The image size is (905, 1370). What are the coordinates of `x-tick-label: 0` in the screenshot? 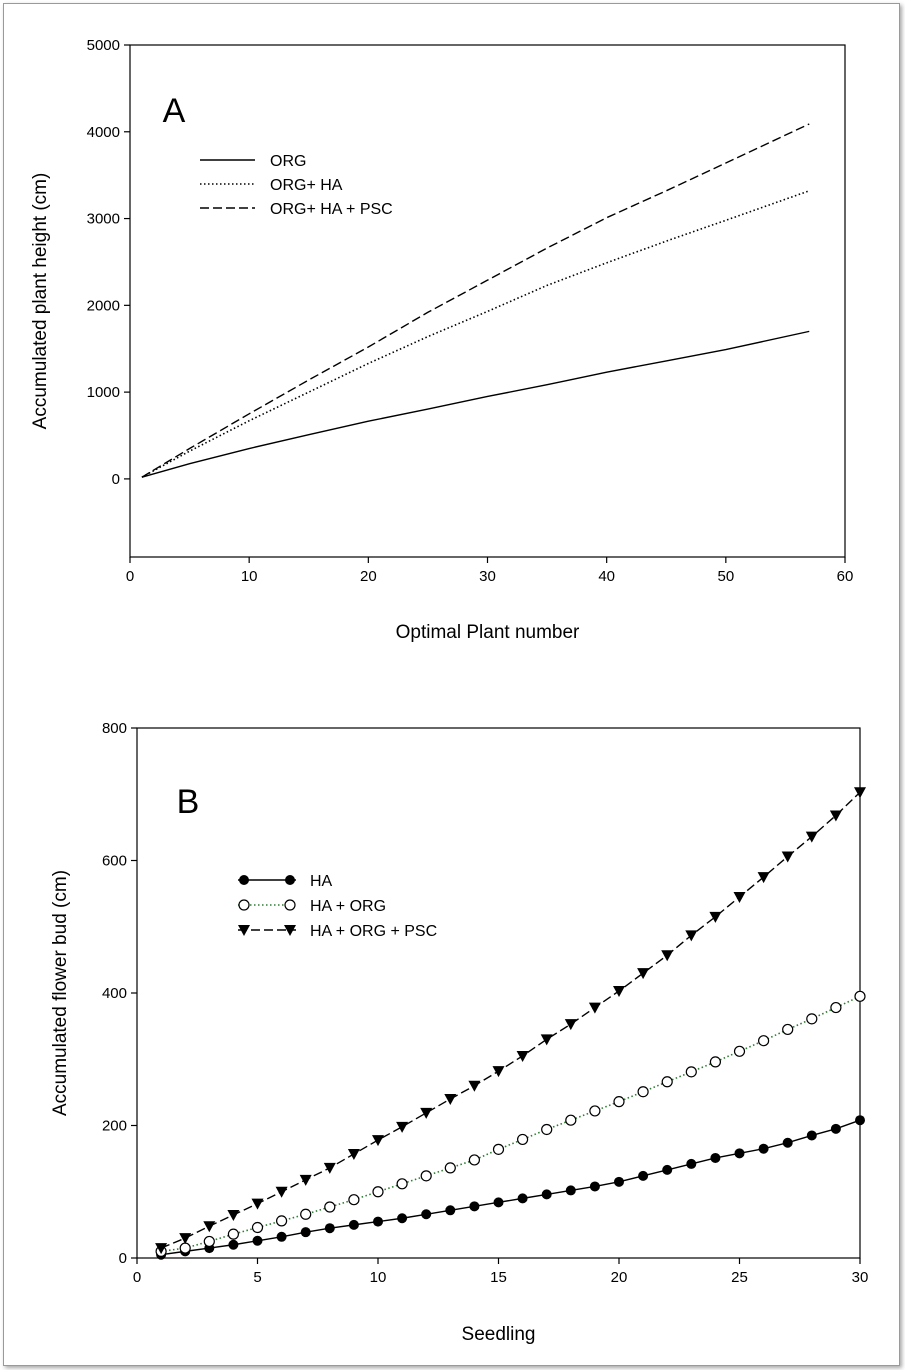 It's located at (130, 576).